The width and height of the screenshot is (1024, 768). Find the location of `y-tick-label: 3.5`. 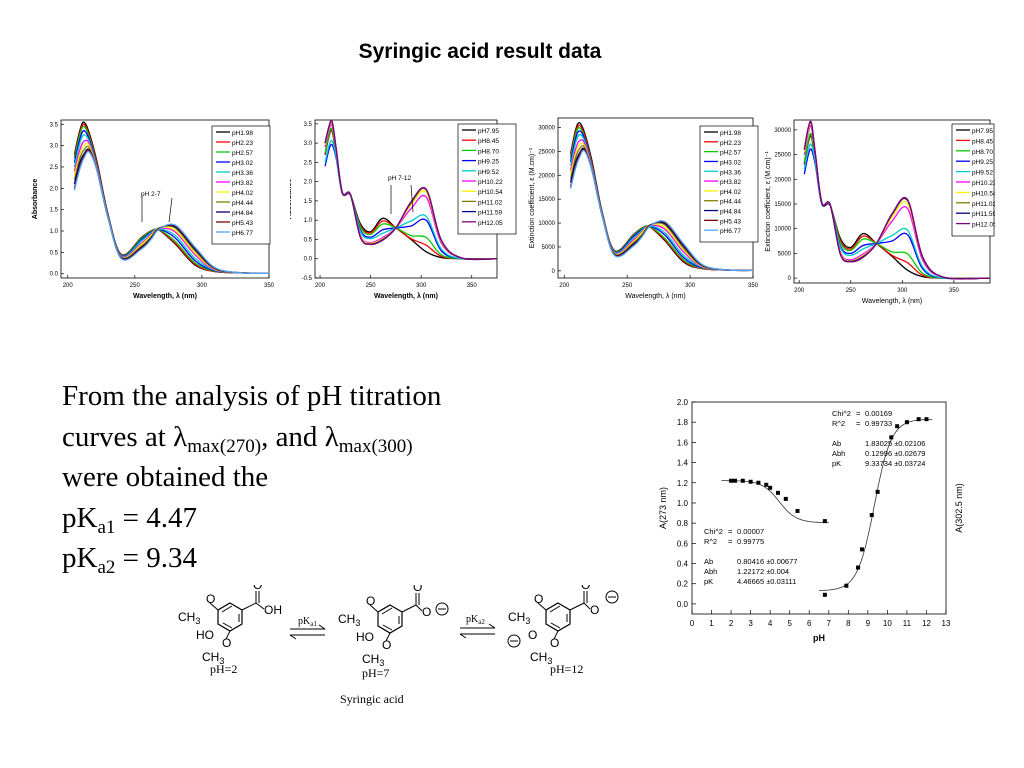

y-tick-label: 3.5 is located at coordinates (308, 125).